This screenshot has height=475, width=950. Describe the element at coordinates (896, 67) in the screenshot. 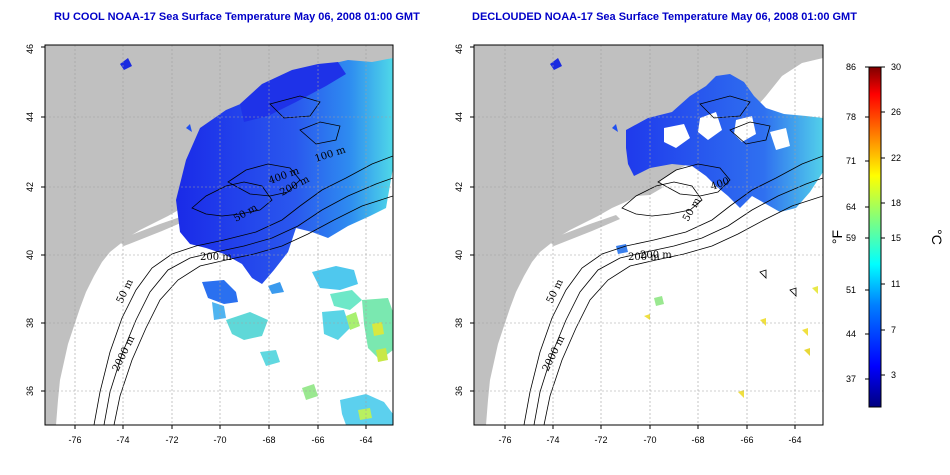

I see `colorbar-c-tick: 30` at that location.